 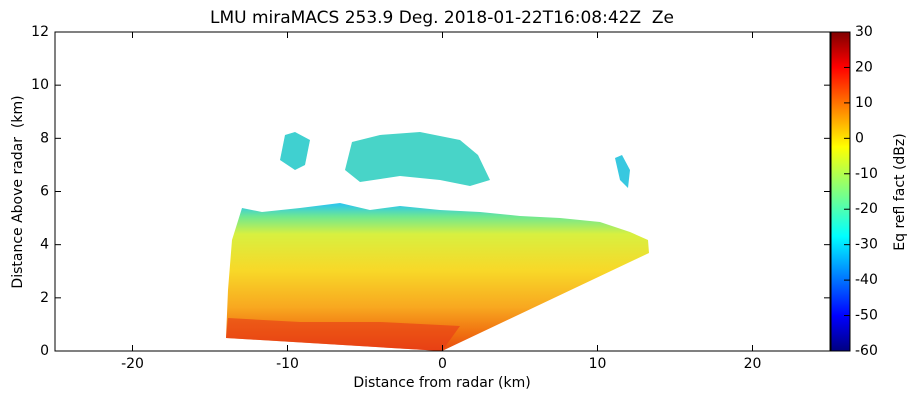 I want to click on y-axis-label: Distance Above radar (km), so click(x=18, y=191).